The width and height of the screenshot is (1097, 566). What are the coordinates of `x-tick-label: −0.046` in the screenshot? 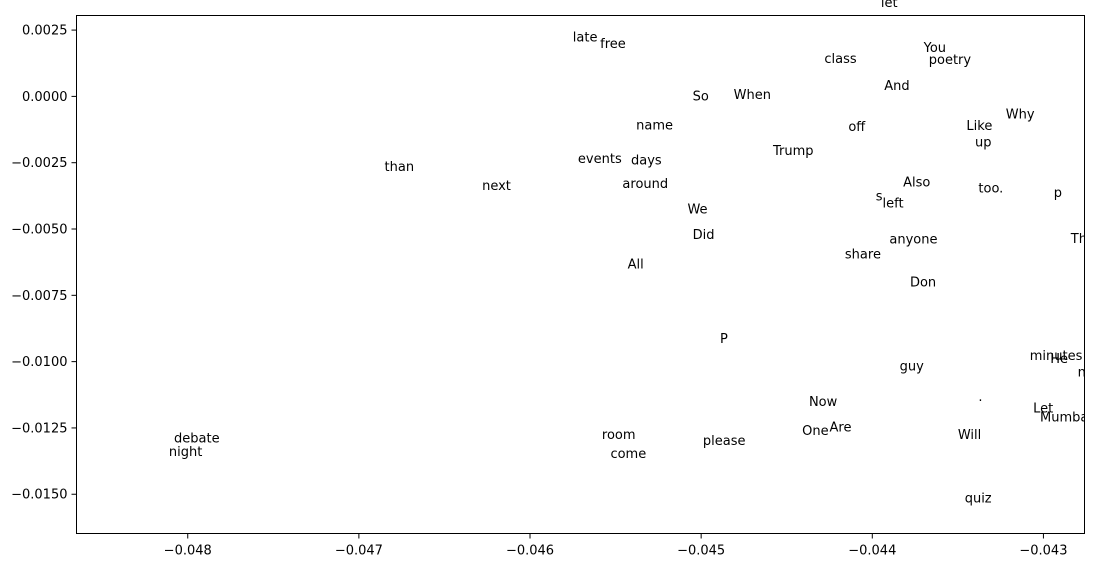 It's located at (530, 551).